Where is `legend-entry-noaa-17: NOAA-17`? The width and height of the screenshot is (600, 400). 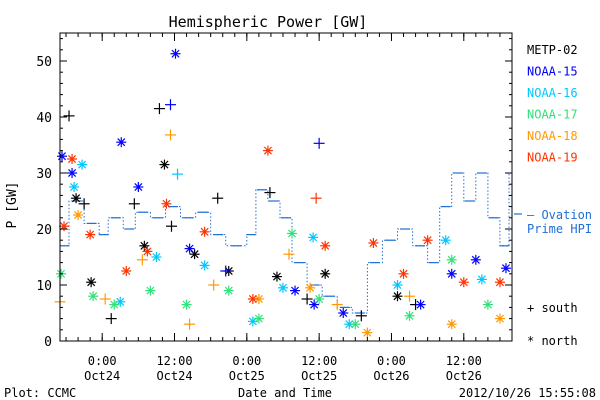 legend-entry-noaa-17: NOAA-17 is located at coordinates (552, 115).